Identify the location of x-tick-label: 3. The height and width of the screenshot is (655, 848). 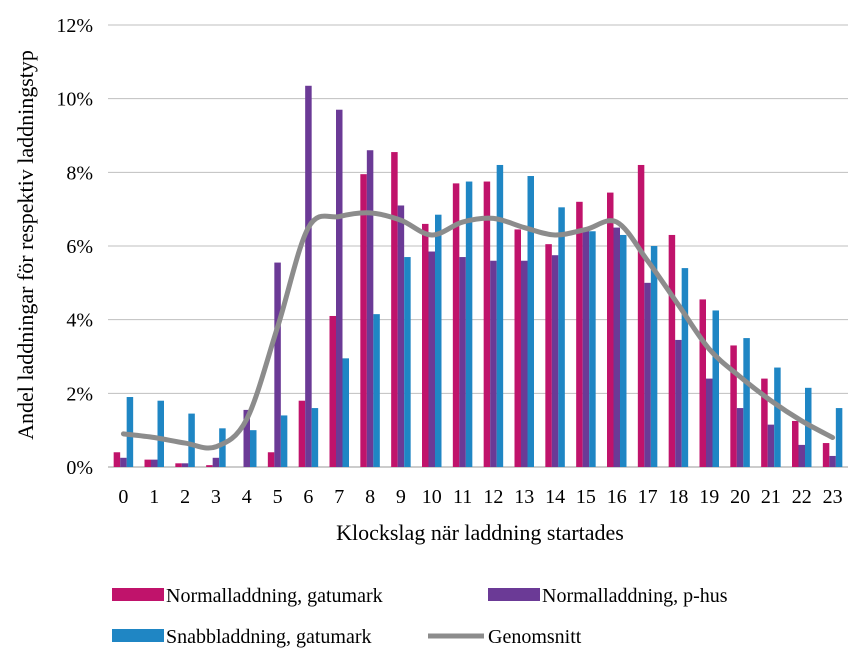
(216, 497).